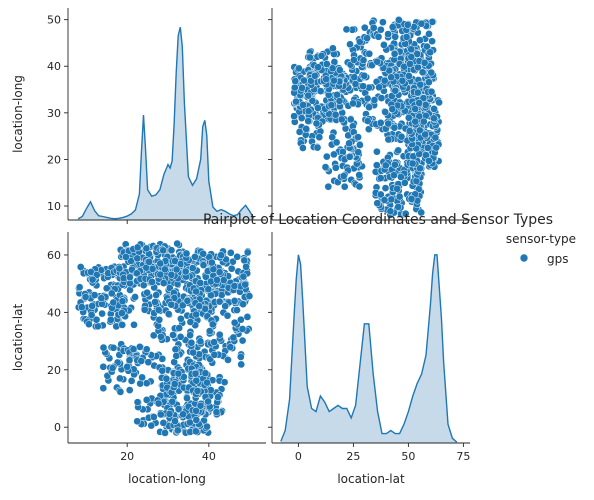  I want to click on y-tick-label: 20, so click(54, 159).